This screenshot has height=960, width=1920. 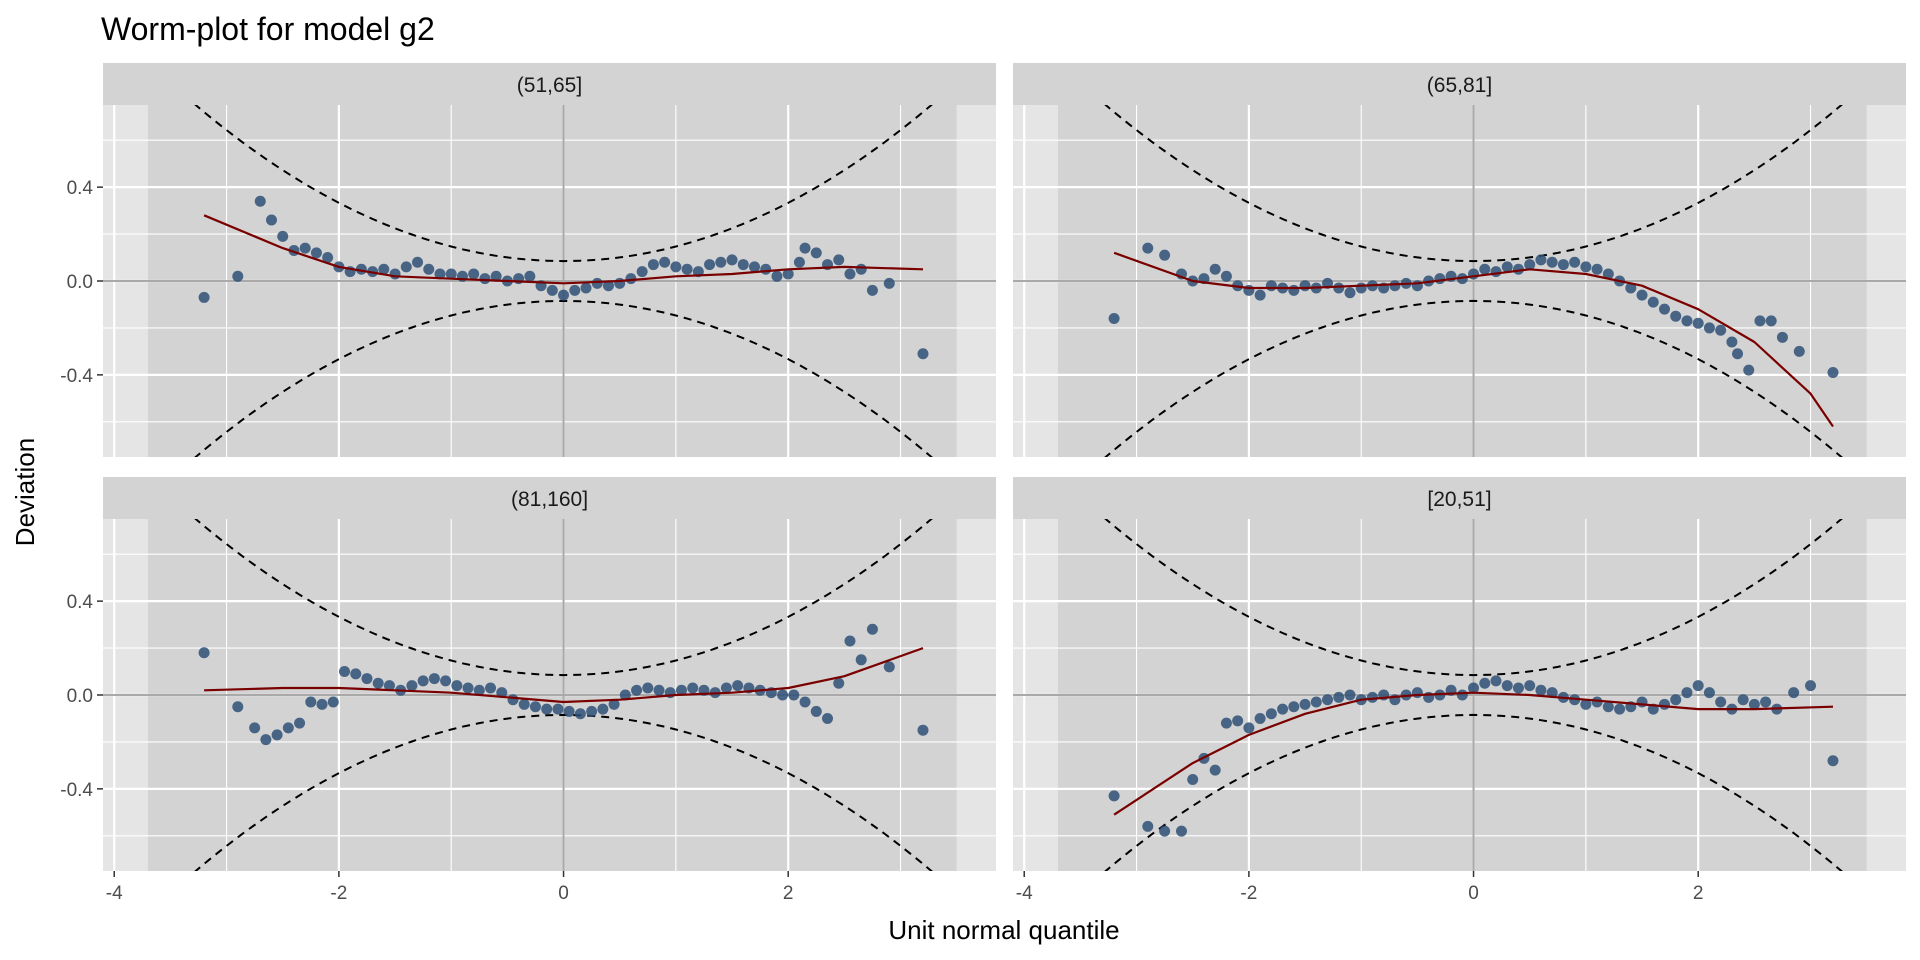 What do you see at coordinates (1473, 339) in the screenshot?
I see `fit-line` at bounding box center [1473, 339].